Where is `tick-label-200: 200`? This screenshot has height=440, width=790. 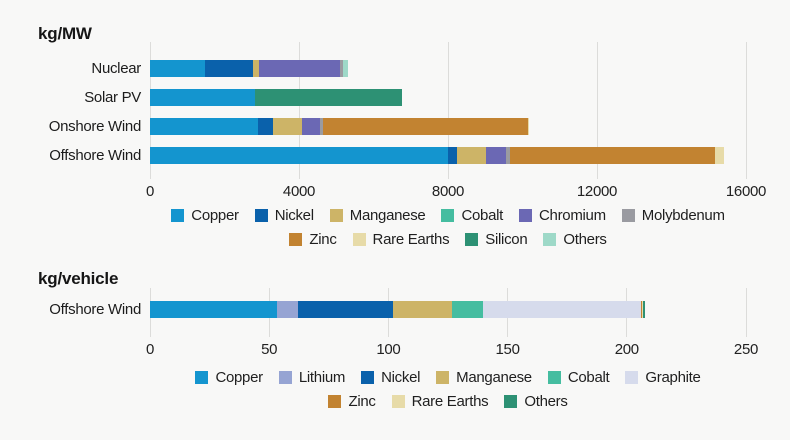
tick-label-200: 200 is located at coordinates (626, 349).